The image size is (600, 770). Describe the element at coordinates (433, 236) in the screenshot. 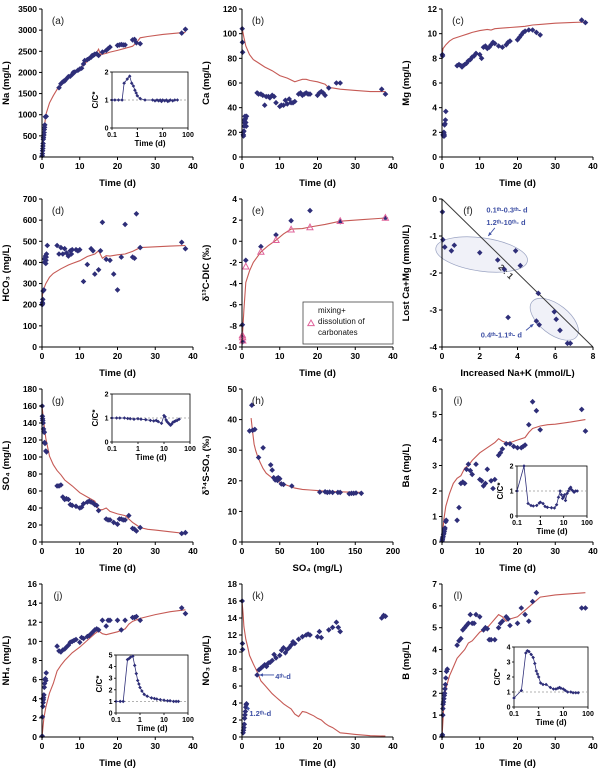

I see `svg-text: -1` at that location.